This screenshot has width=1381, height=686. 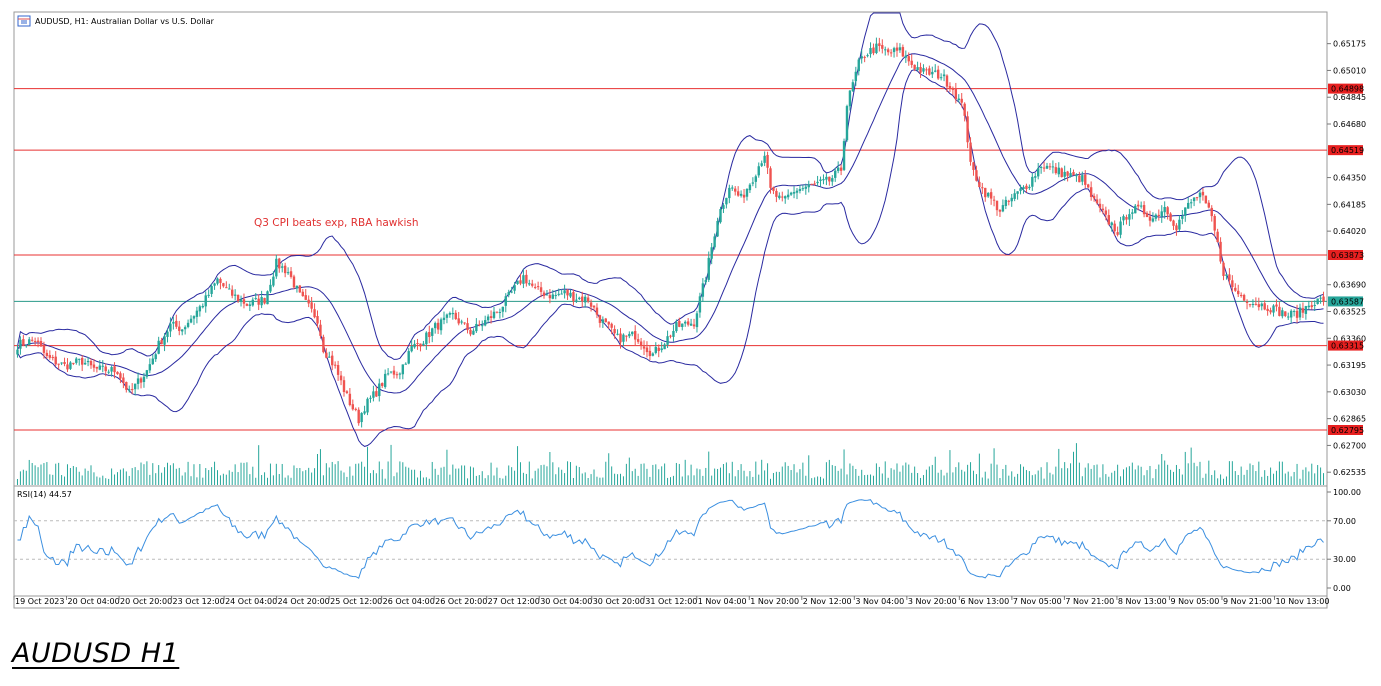 What do you see at coordinates (1349, 44) in the screenshot?
I see `price-tick-label: 0.65175` at bounding box center [1349, 44].